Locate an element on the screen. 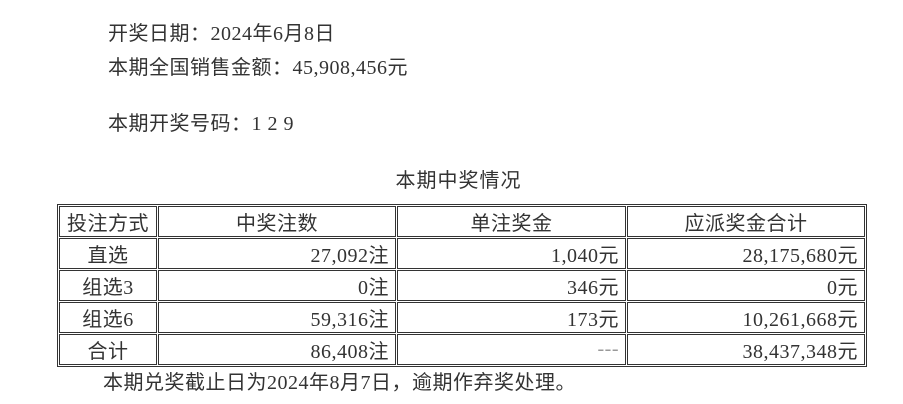  total-payout-cell: 10,261,668元 is located at coordinates (746, 317).